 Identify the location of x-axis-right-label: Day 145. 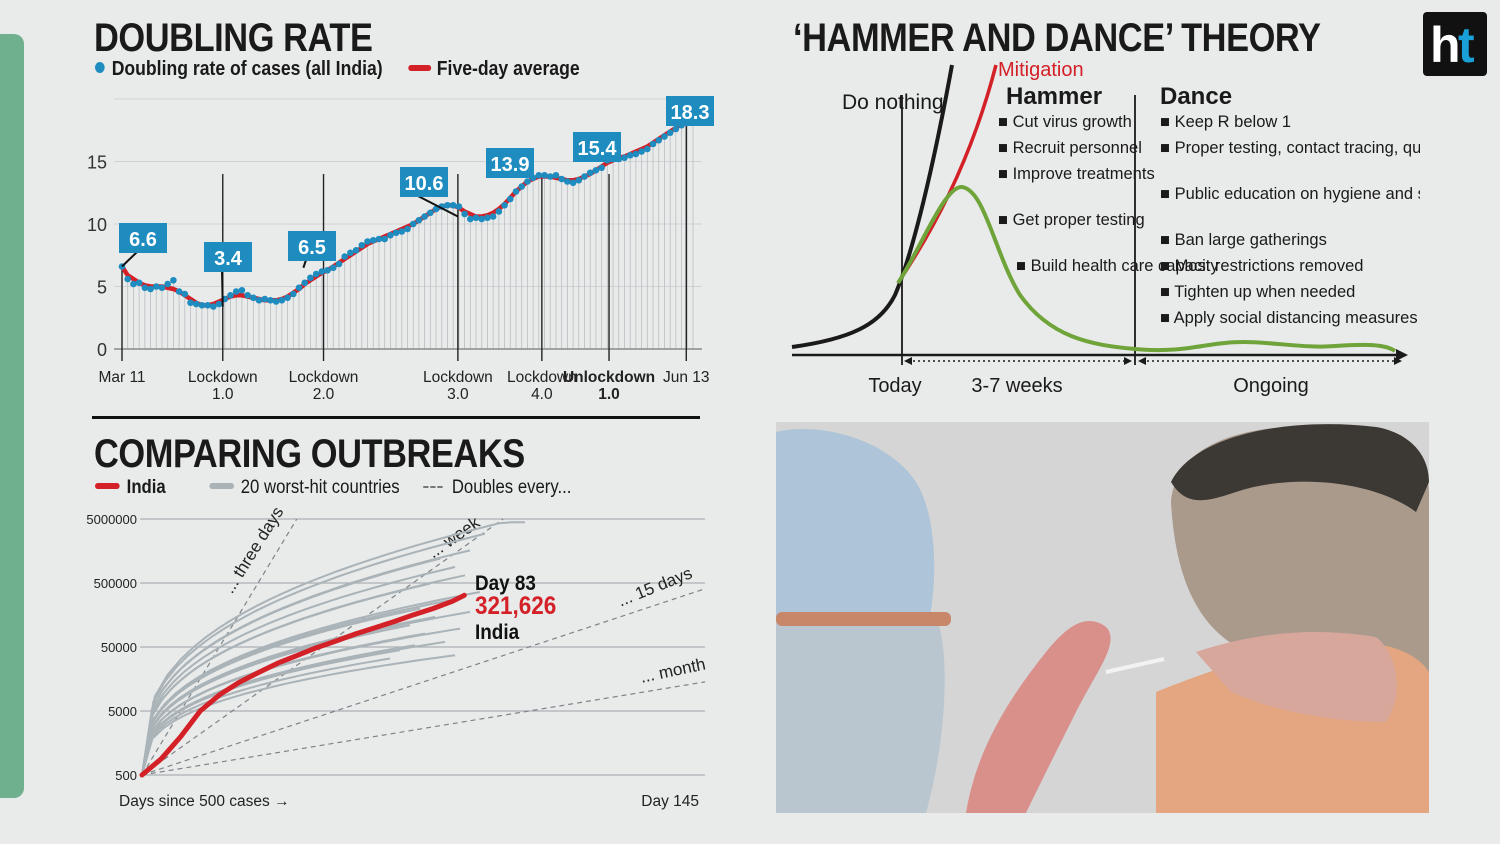
(670, 801).